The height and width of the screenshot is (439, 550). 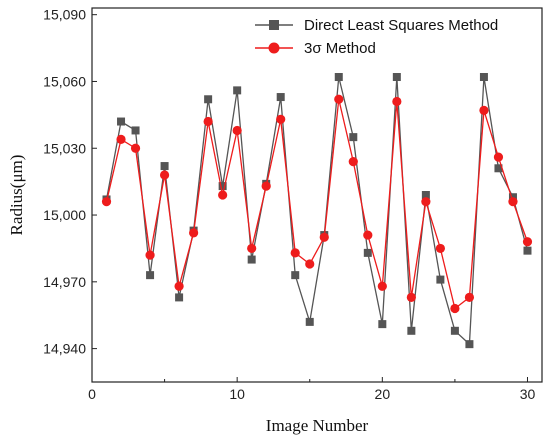 I want to click on legend-marker-square, so click(x=274, y=25).